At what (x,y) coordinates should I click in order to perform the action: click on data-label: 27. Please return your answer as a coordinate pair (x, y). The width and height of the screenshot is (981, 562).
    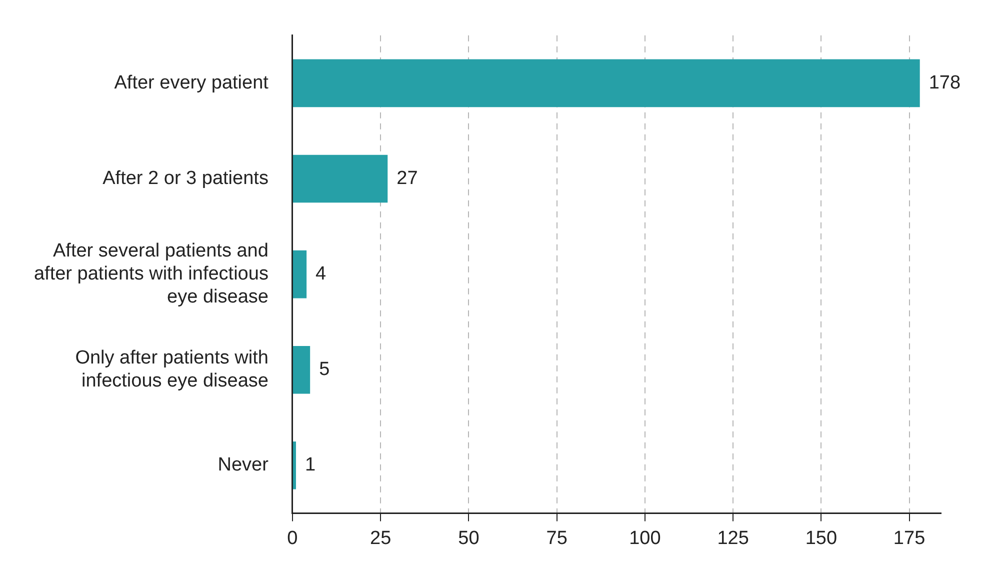
    Looking at the image, I should click on (407, 178).